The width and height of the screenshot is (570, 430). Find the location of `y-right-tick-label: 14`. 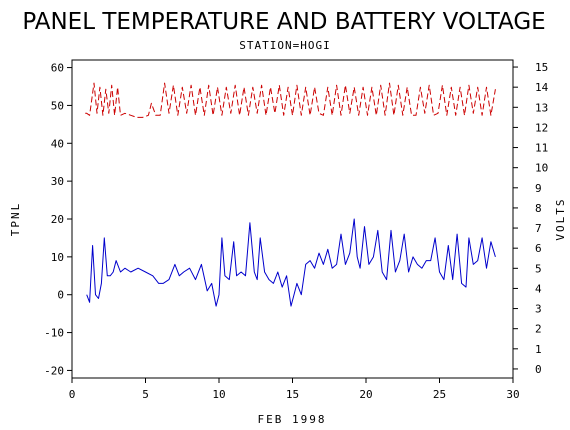

y-right-tick-label: 14 is located at coordinates (542, 87).